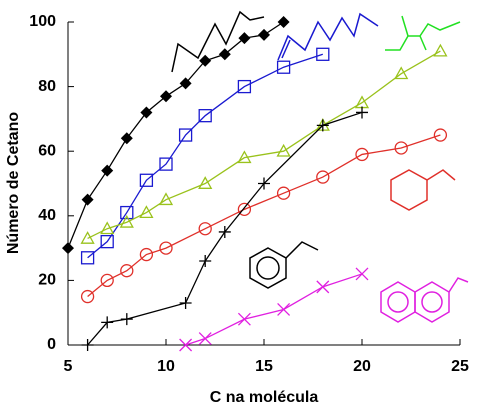  I want to click on y-tick-label: 60, so click(47, 150).